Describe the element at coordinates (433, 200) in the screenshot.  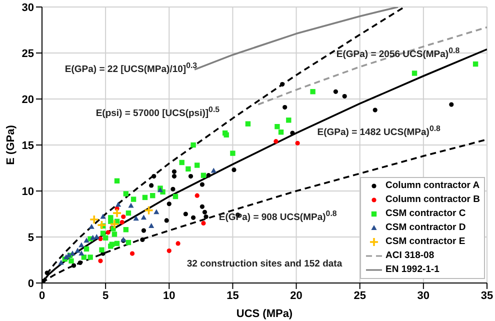
I see `legend-label: Column contractor B` at that location.